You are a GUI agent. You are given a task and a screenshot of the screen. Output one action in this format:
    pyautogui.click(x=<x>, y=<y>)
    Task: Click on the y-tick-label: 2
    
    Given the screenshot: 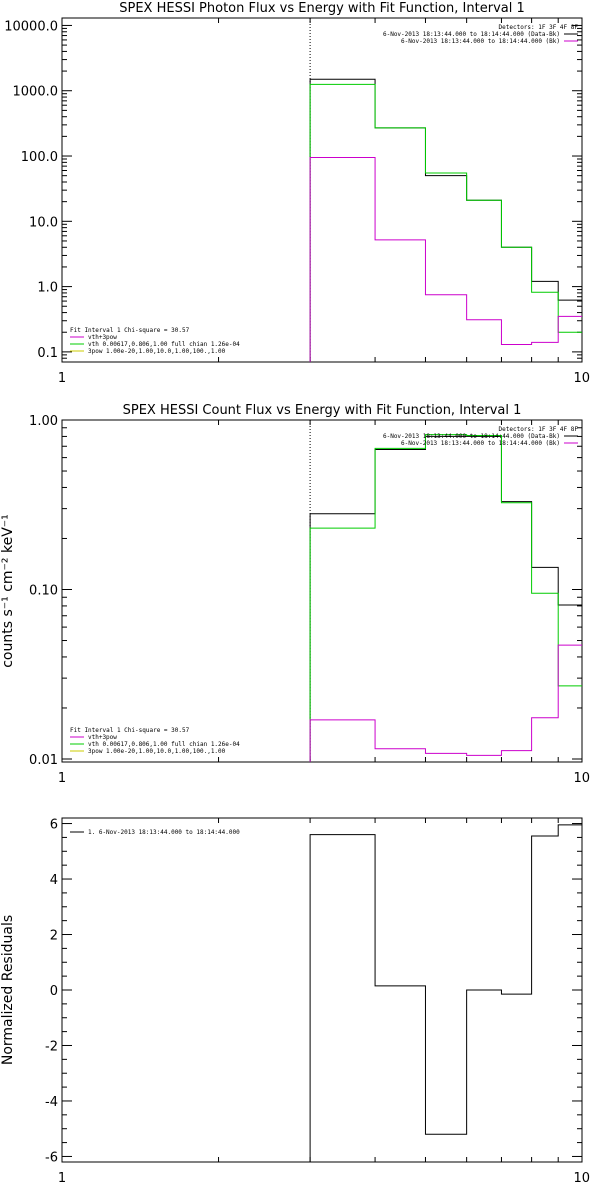 What is the action you would take?
    pyautogui.click(x=54, y=936)
    